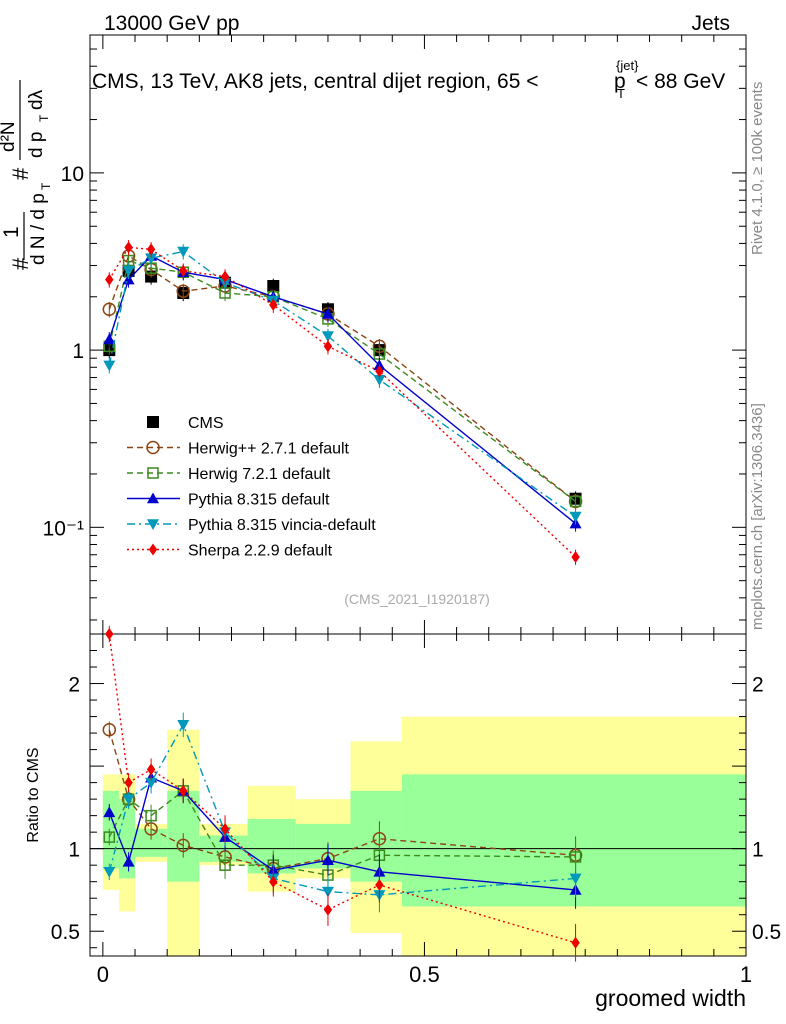  Describe the element at coordinates (627, 65) in the screenshot. I see `main-title-sup: {jet}` at that location.